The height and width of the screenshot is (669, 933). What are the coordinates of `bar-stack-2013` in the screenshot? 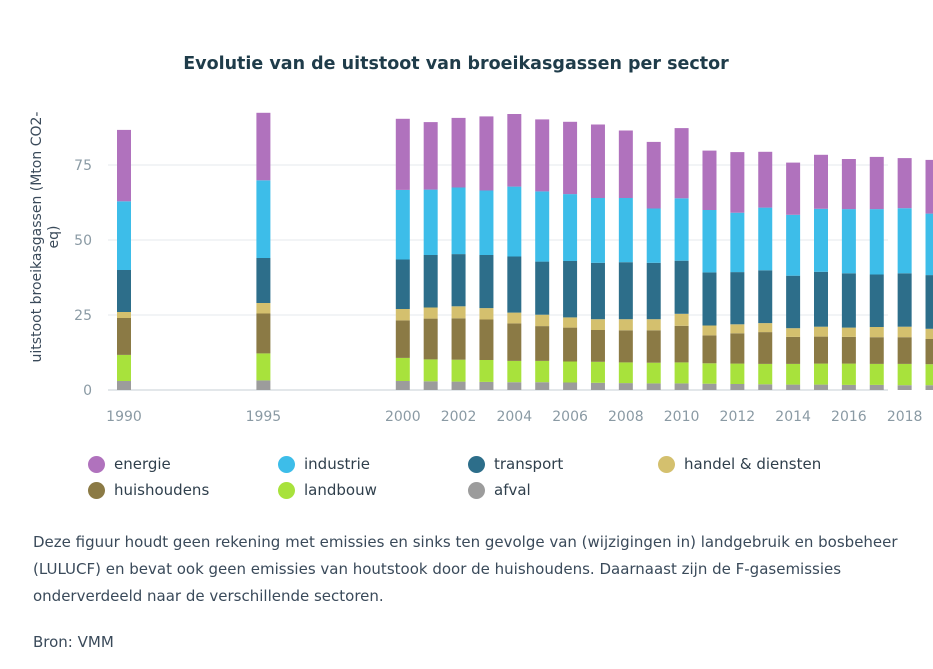 It's located at (765, 270).